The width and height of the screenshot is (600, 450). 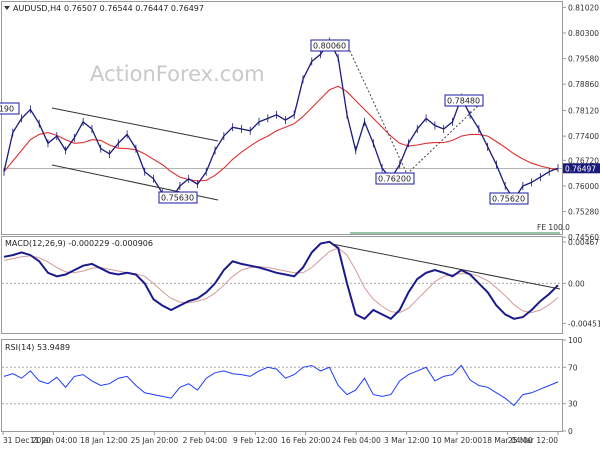 I want to click on x-tick-label: 25 Mar 12:00, so click(x=533, y=440).